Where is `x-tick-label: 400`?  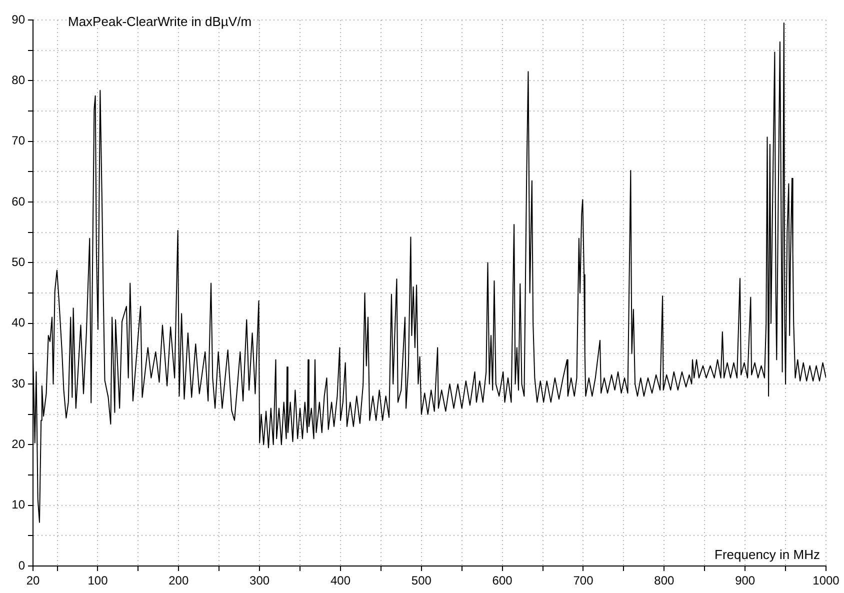 x-tick-label: 400 is located at coordinates (340, 581).